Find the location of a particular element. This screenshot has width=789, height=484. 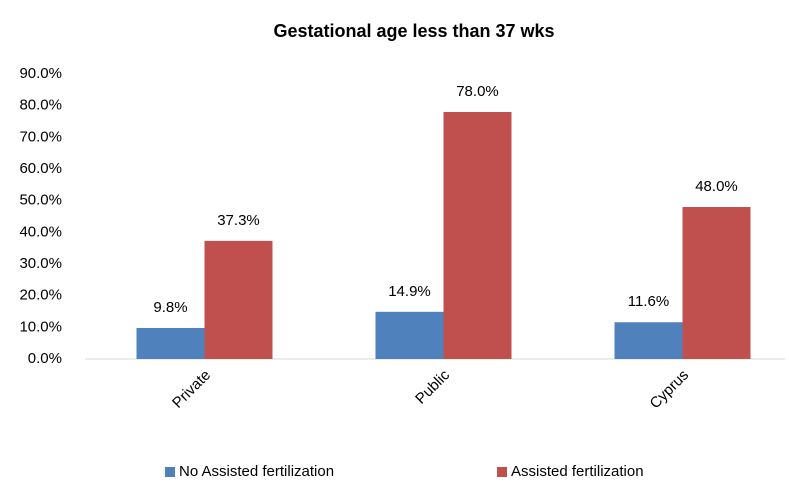

y-tick-label: 20.0% is located at coordinates (40, 295).